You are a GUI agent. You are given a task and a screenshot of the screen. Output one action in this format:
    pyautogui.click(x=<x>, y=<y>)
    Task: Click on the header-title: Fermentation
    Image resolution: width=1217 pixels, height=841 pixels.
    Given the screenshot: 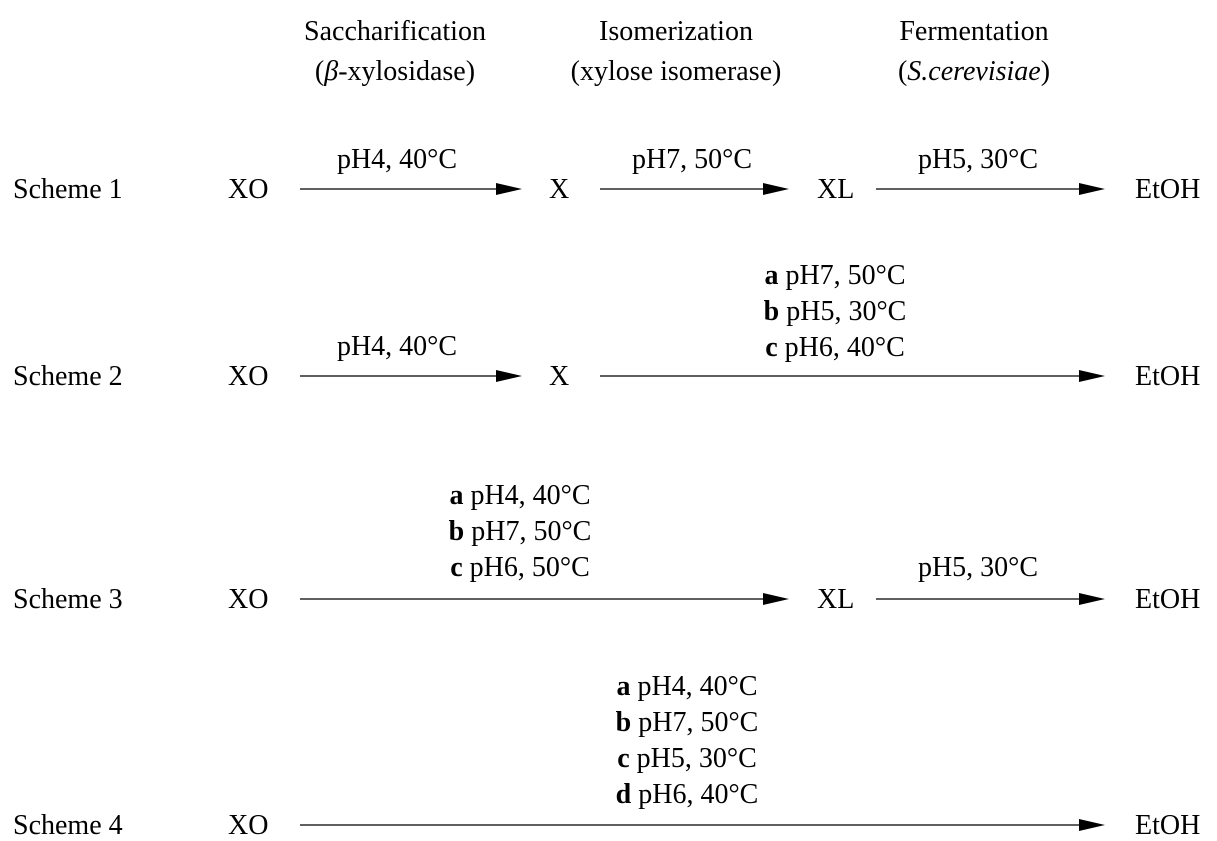 What is the action you would take?
    pyautogui.click(x=973, y=31)
    